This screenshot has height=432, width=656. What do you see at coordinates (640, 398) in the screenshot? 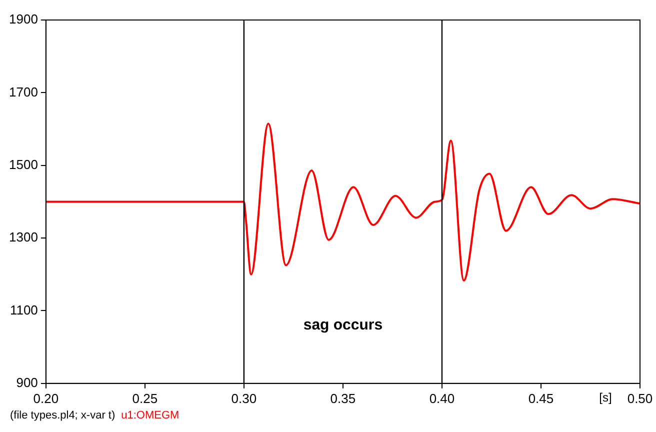
I see `x-tick-label: 0.50` at bounding box center [640, 398].